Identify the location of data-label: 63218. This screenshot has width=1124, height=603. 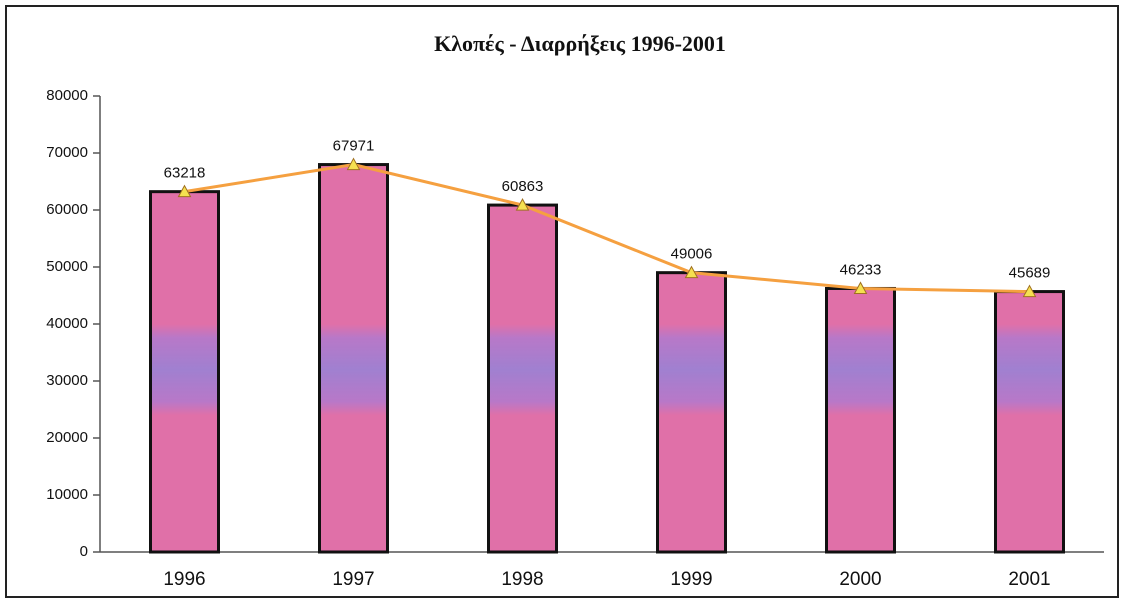
(185, 173).